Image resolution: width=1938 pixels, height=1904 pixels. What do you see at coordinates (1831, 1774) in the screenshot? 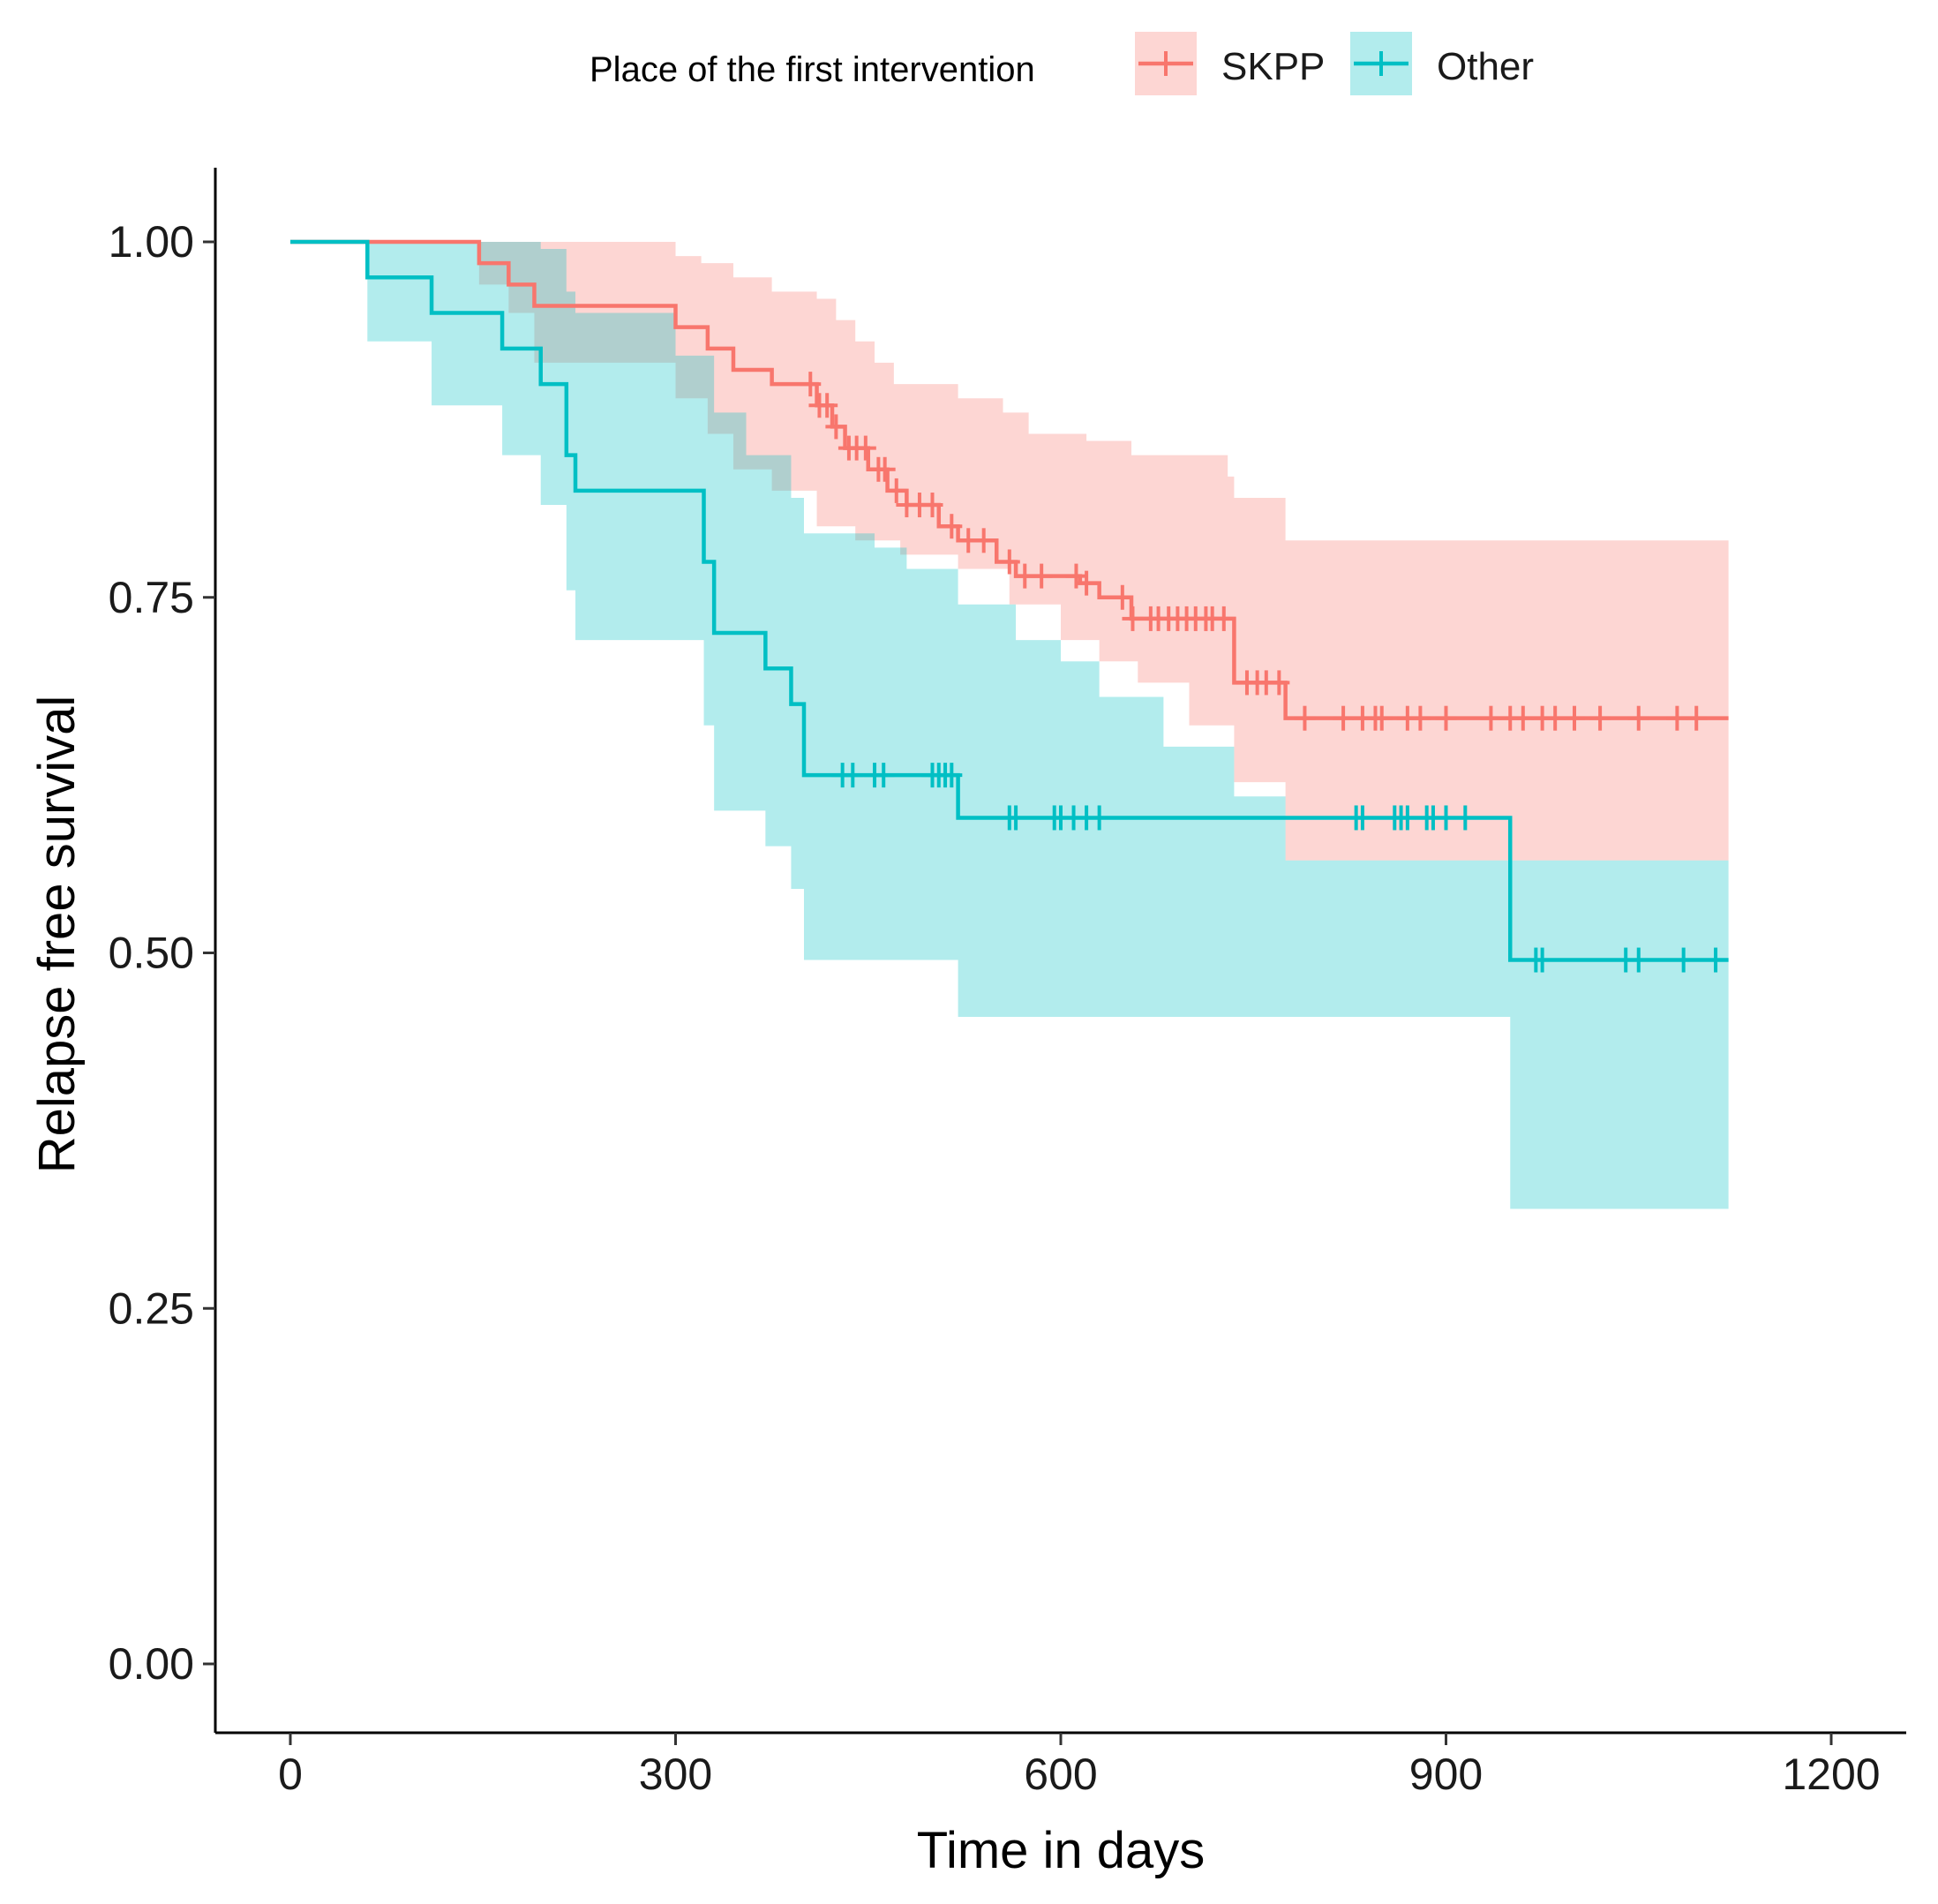
I see `x-tick-label: 1200` at bounding box center [1831, 1774].